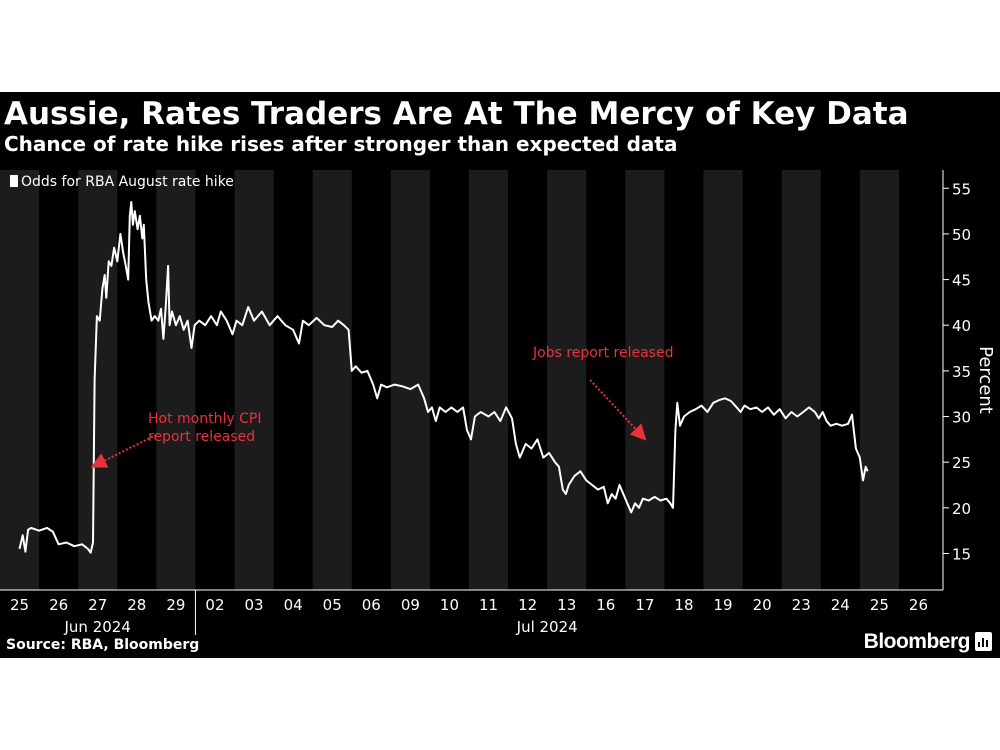 This screenshot has height=750, width=1000. I want to click on x-tick-label: 03, so click(253, 605).